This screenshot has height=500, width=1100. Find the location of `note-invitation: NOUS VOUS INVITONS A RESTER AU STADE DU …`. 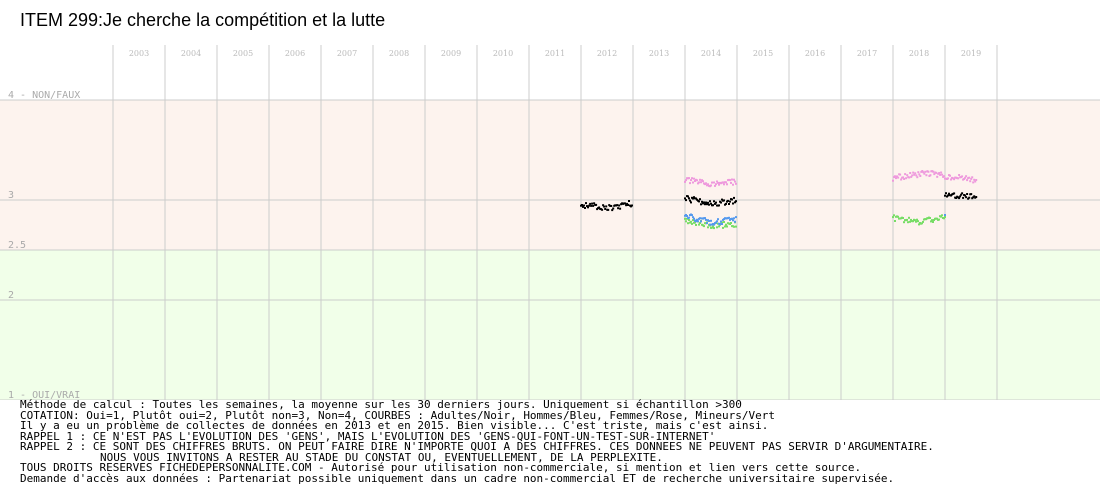

note-invitation: NOUS VOUS INVITONS A RESTER AU STADE DU … is located at coordinates (381, 457).